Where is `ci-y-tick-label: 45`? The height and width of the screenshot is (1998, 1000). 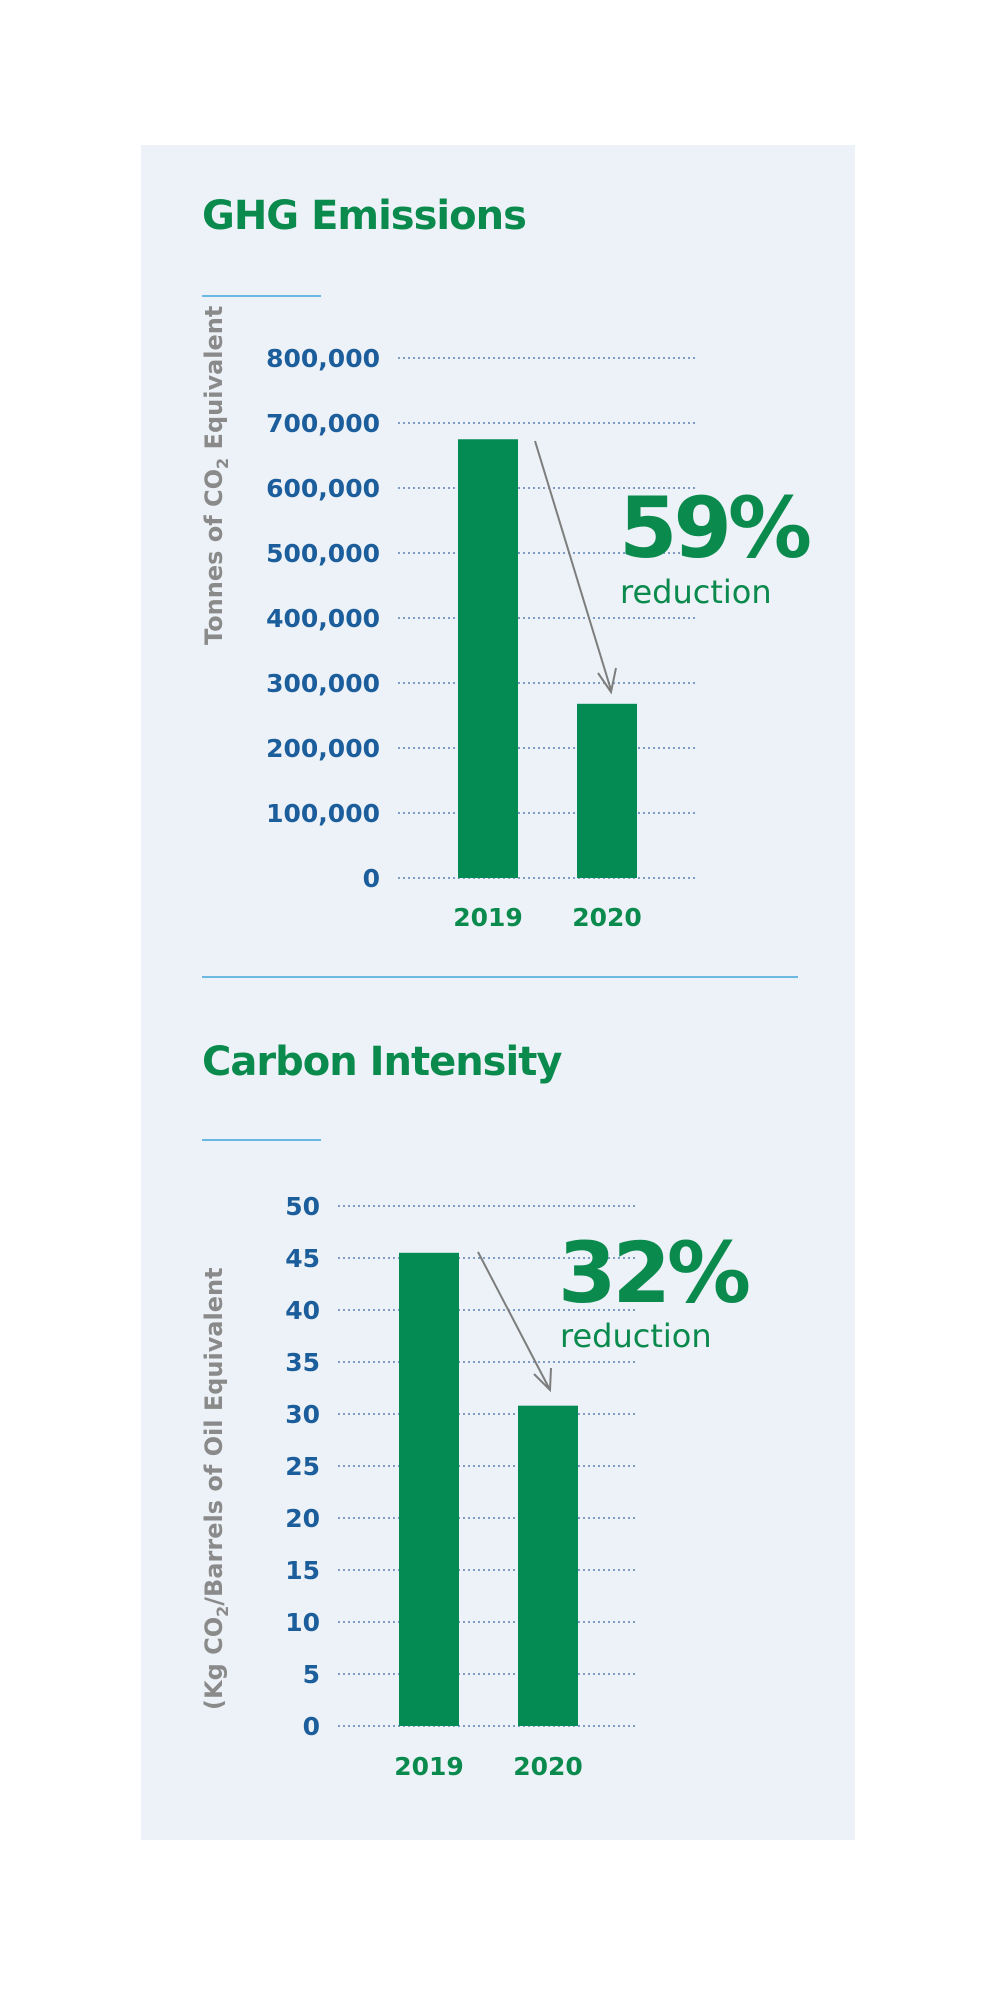 ci-y-tick-label: 45 is located at coordinates (302, 1258).